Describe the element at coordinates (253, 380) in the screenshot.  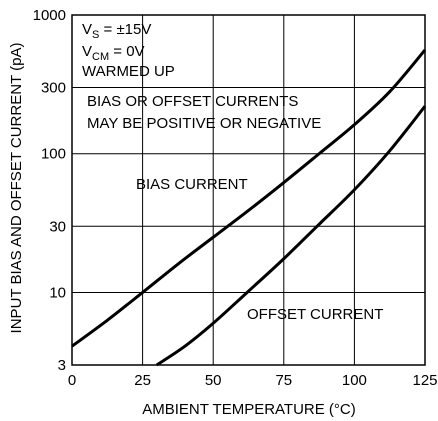
I see `x-tick-labels: 0 25 50 75 100 125` at that location.